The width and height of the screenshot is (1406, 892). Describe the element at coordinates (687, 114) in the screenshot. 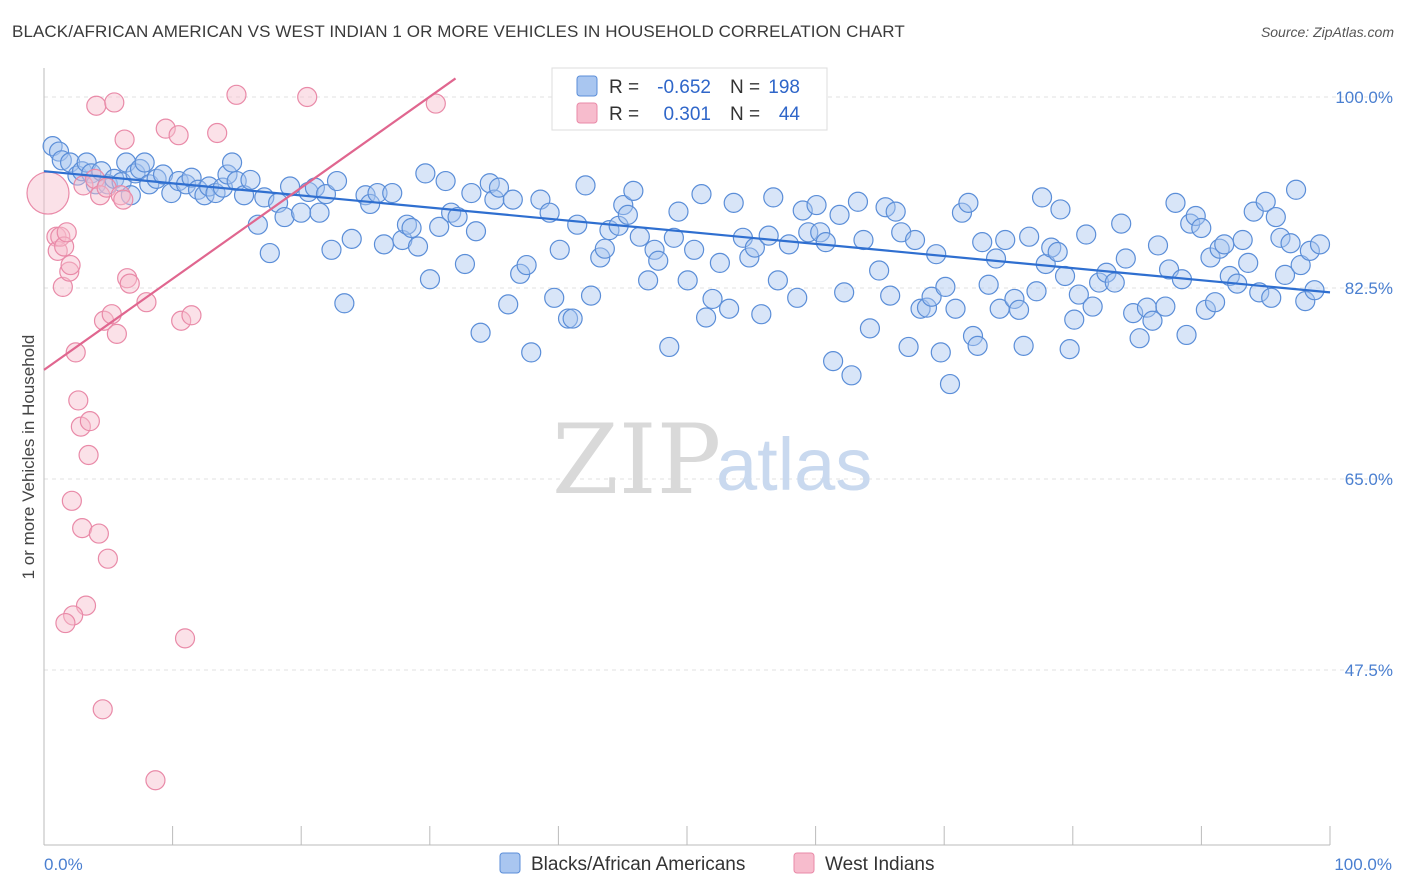

I see `legend-r-value-pink: 0.301` at that location.